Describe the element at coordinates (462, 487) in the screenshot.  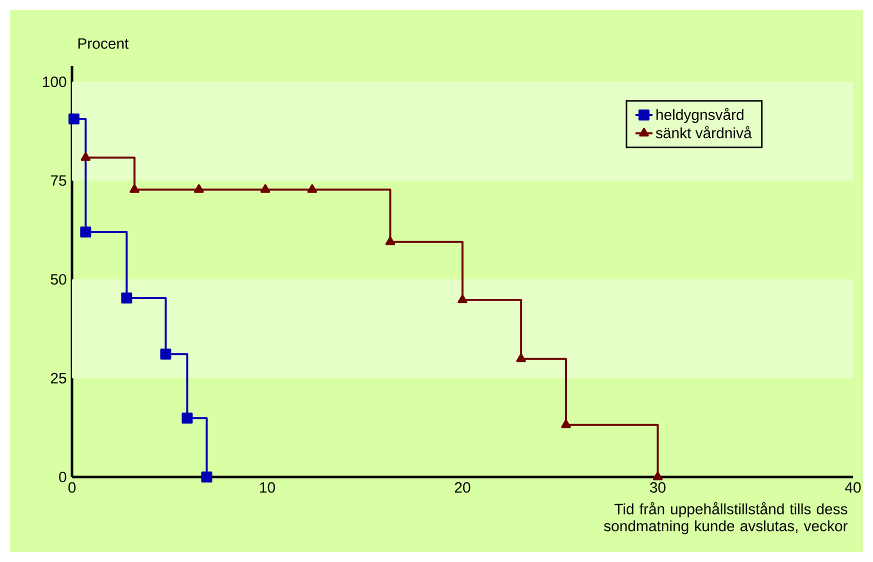
I see `x-tick-label: 20` at that location.